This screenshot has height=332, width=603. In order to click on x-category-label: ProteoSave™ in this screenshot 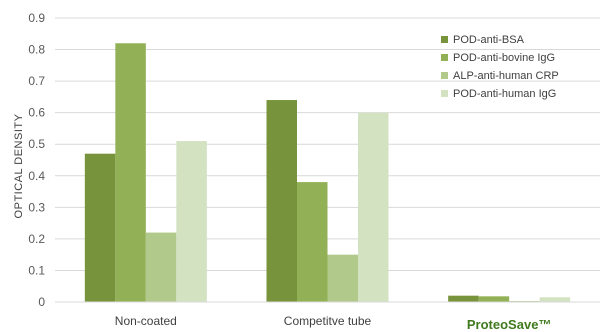, I will do `click(509, 324)`.